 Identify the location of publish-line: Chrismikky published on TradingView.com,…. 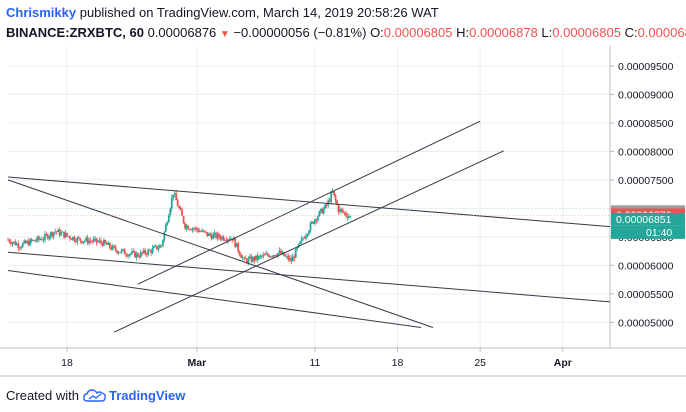
(346, 13).